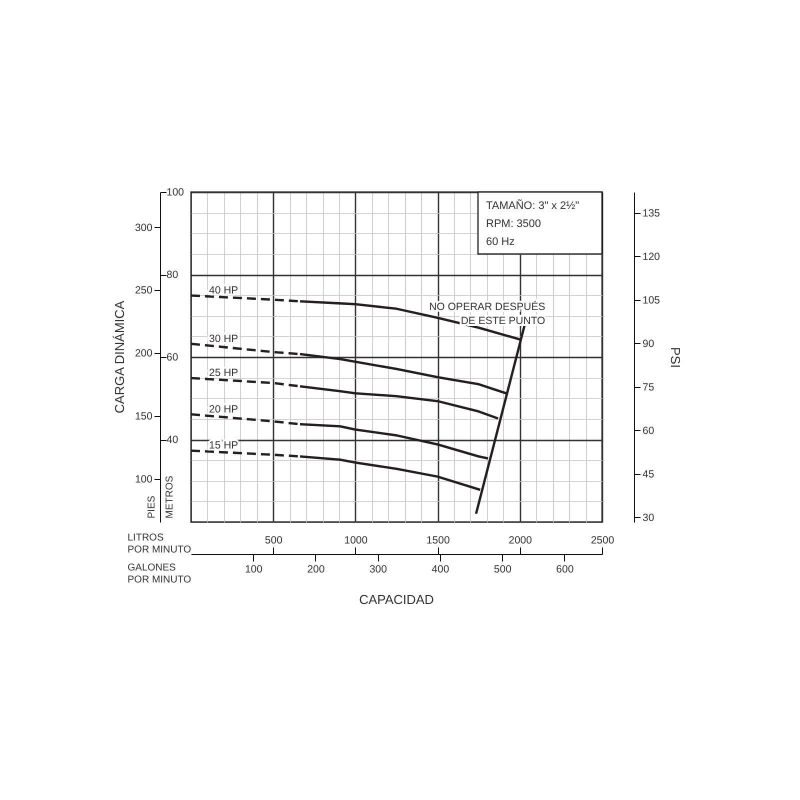  What do you see at coordinates (143, 416) in the screenshot?
I see `y2-tick-label: 150` at bounding box center [143, 416].